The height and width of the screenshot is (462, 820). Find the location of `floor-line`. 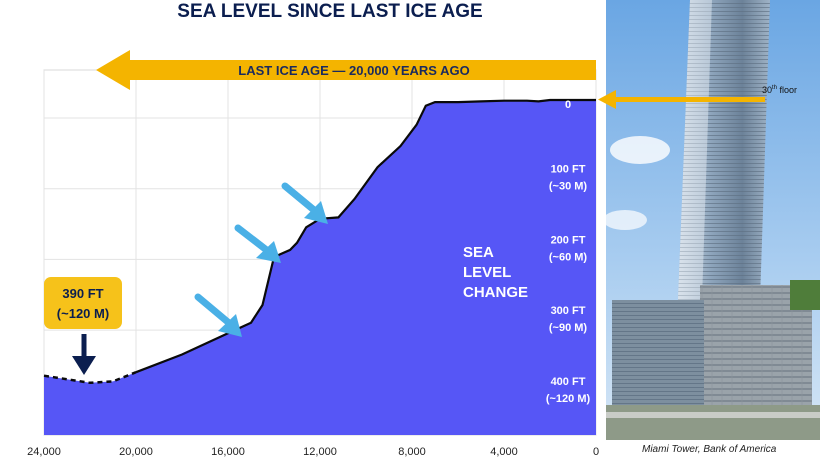

floor-line is located at coordinates (690, 99).